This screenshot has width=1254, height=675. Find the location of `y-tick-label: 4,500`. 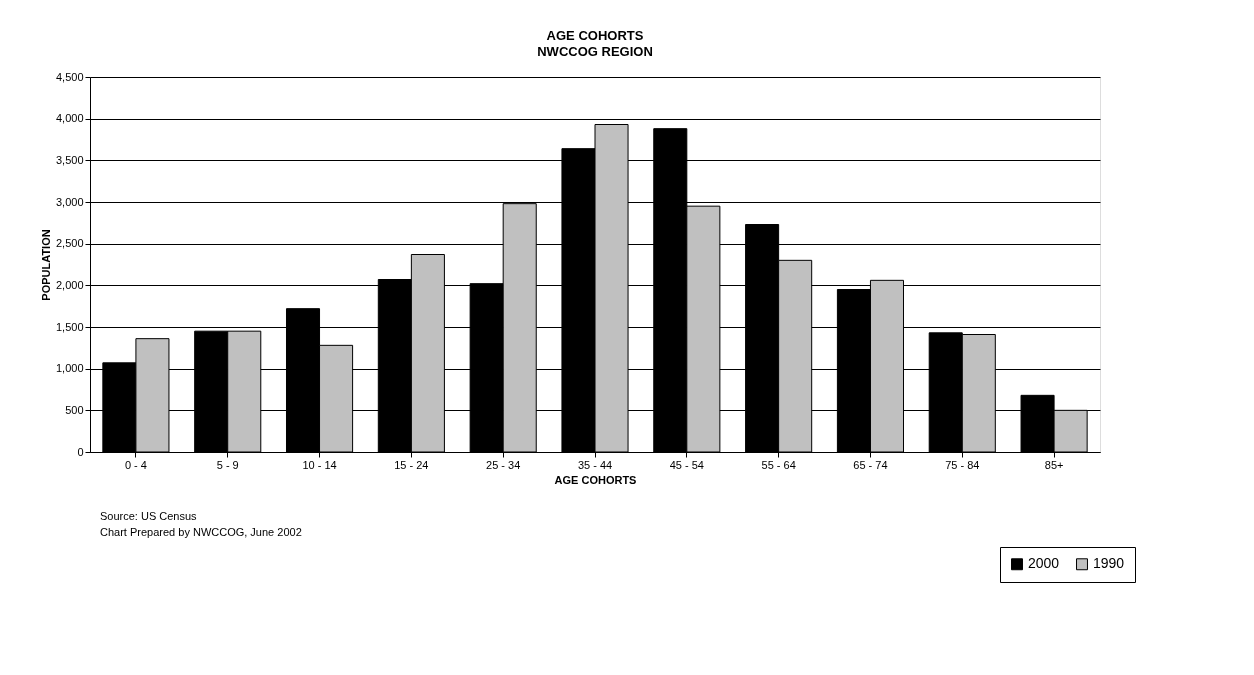

y-tick-label: 4,500 is located at coordinates (69, 76).